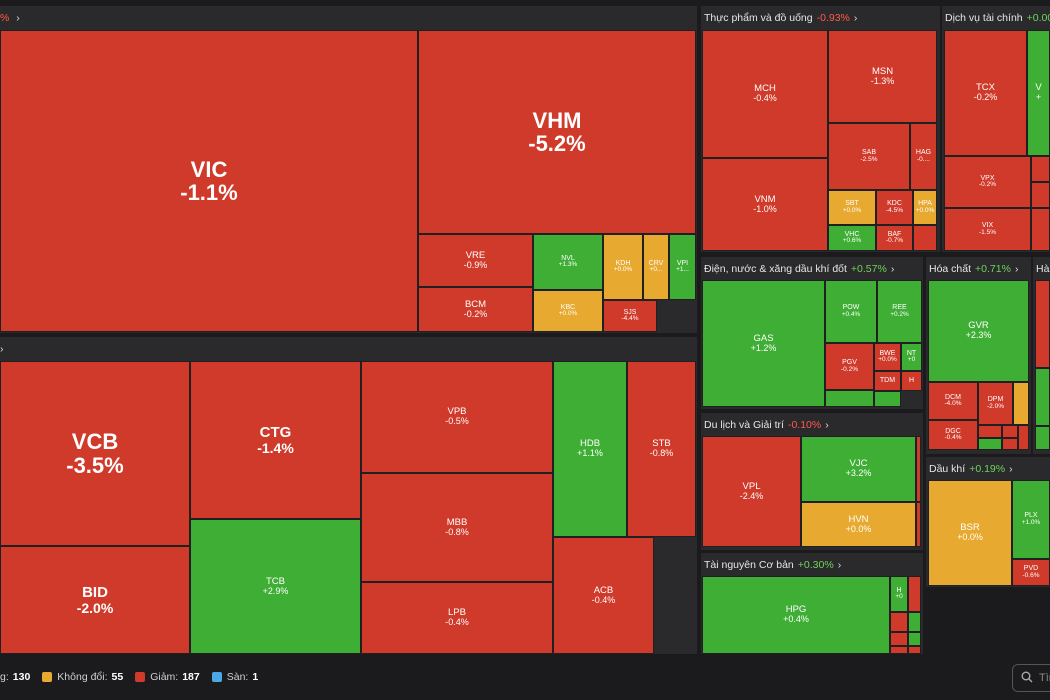 This screenshot has height=700, width=1050. What do you see at coordinates (475, 260) in the screenshot?
I see `stock-tile-vre: VRE -0.9%` at bounding box center [475, 260].